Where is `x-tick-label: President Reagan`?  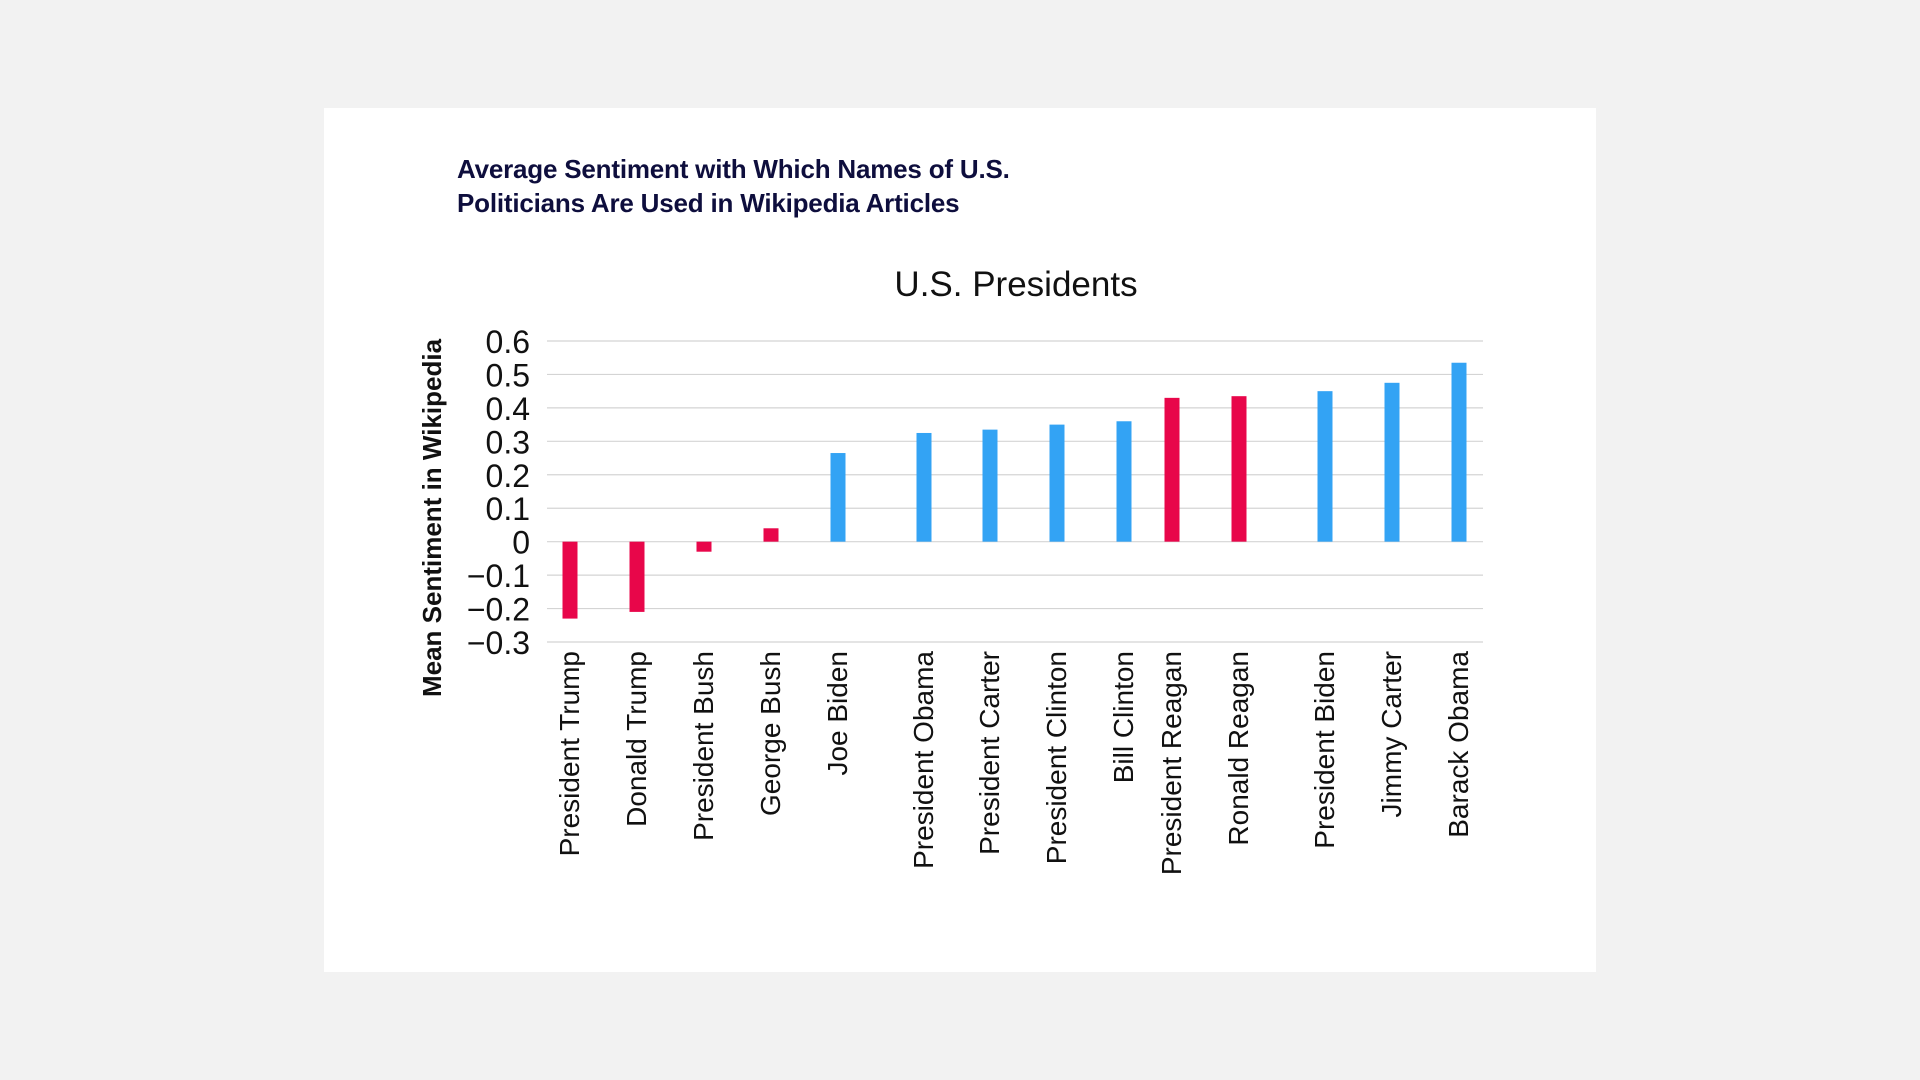
x-tick-label: President Reagan is located at coordinates (1171, 763).